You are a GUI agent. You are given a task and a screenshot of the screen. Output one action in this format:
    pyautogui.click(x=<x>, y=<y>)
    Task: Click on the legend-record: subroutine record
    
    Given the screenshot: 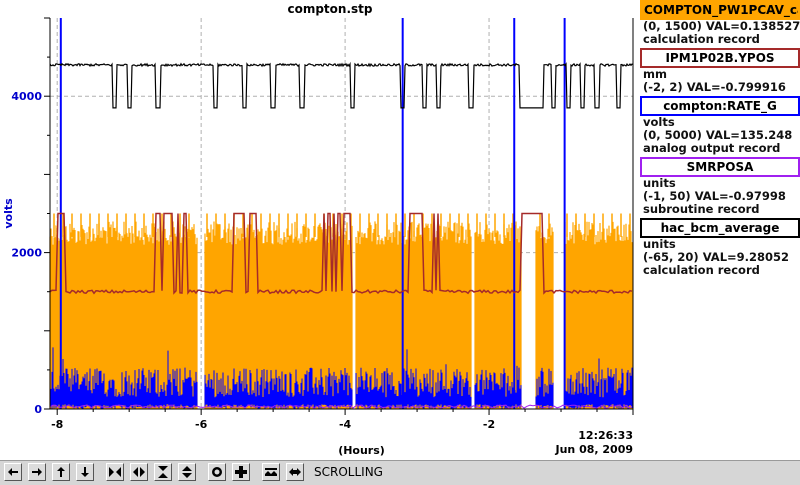 What is the action you would take?
    pyautogui.click(x=701, y=209)
    